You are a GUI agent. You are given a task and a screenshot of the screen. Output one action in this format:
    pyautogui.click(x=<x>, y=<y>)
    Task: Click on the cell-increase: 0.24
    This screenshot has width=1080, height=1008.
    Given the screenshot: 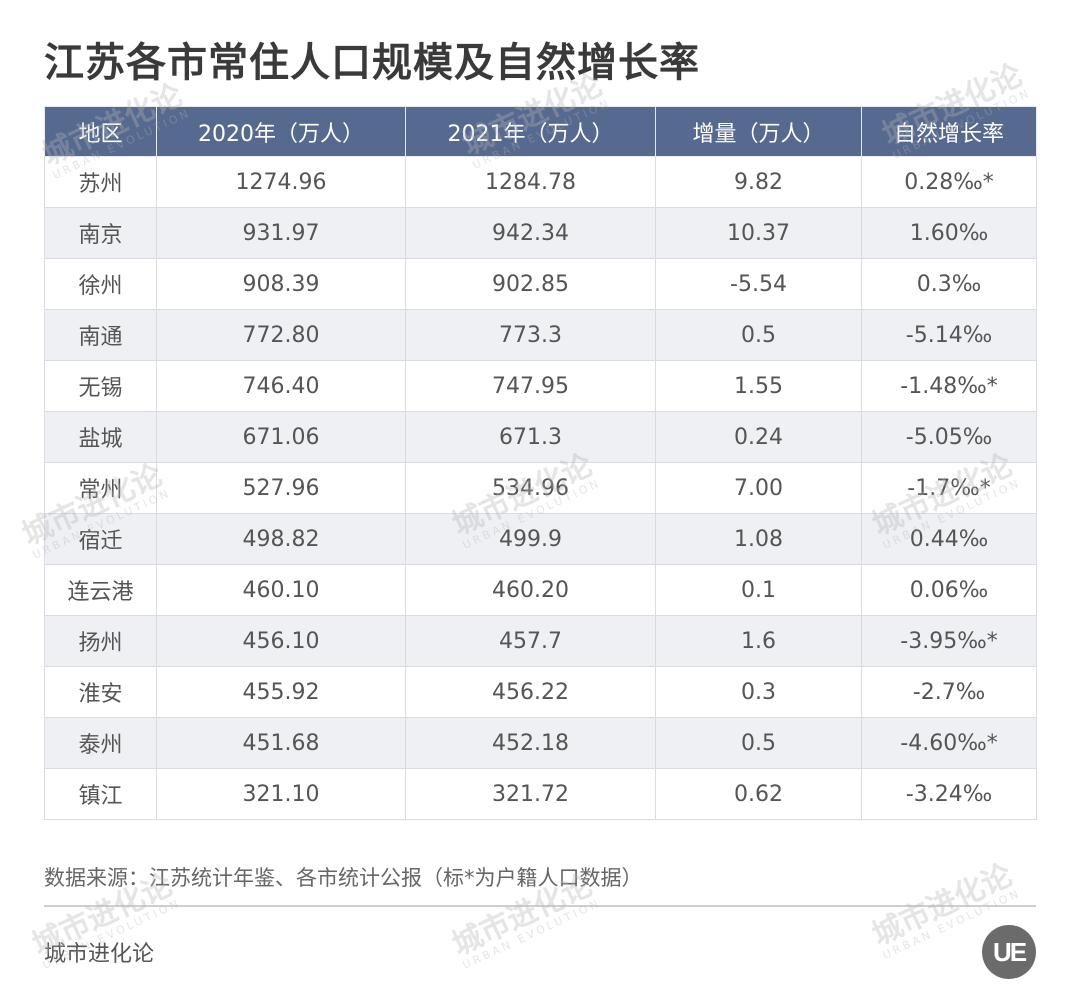 What is the action you would take?
    pyautogui.click(x=758, y=437)
    